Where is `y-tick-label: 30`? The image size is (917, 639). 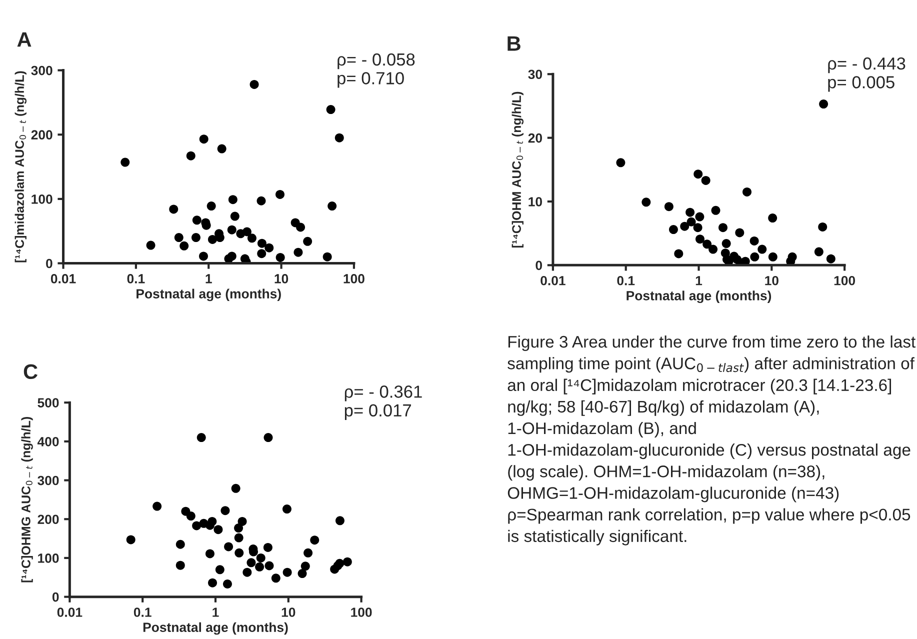 y-tick-label: 30 is located at coordinates (535, 75).